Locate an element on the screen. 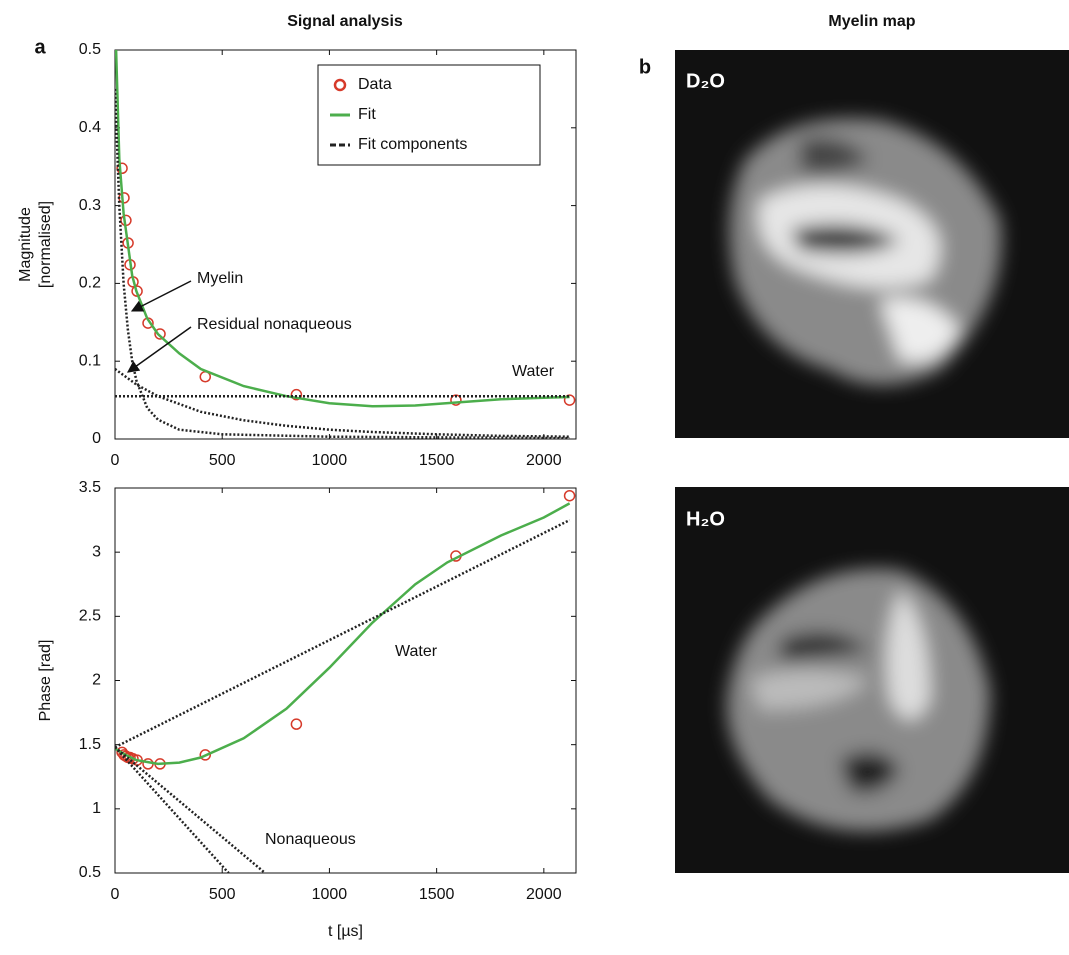  y-tick-label: 0 is located at coordinates (96, 438).